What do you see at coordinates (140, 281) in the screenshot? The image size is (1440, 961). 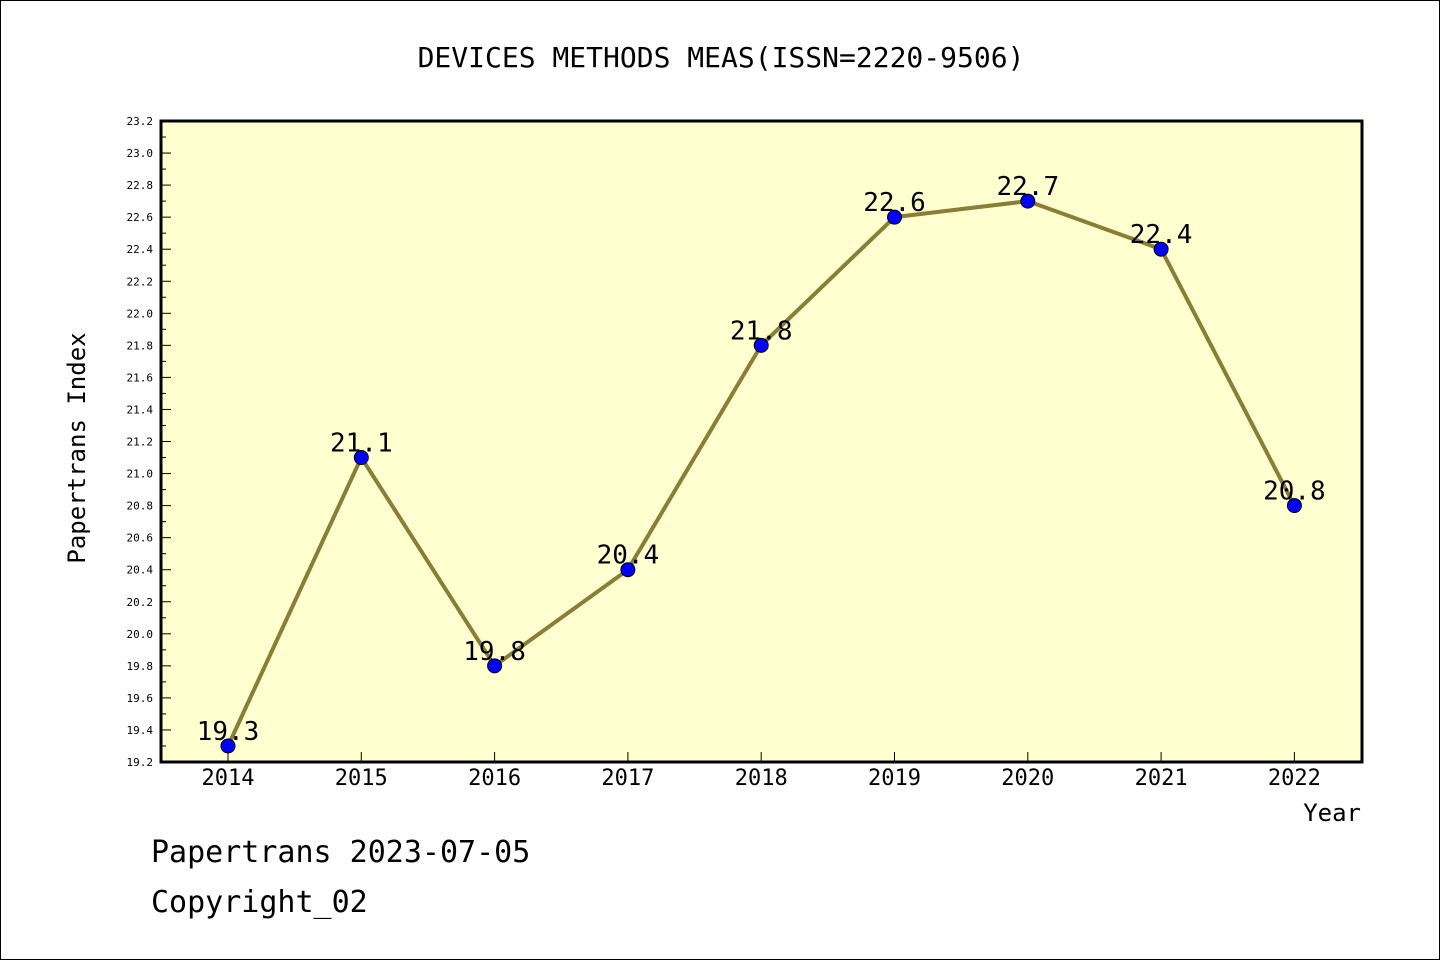 I see `y-tick-label: 22.2` at bounding box center [140, 281].